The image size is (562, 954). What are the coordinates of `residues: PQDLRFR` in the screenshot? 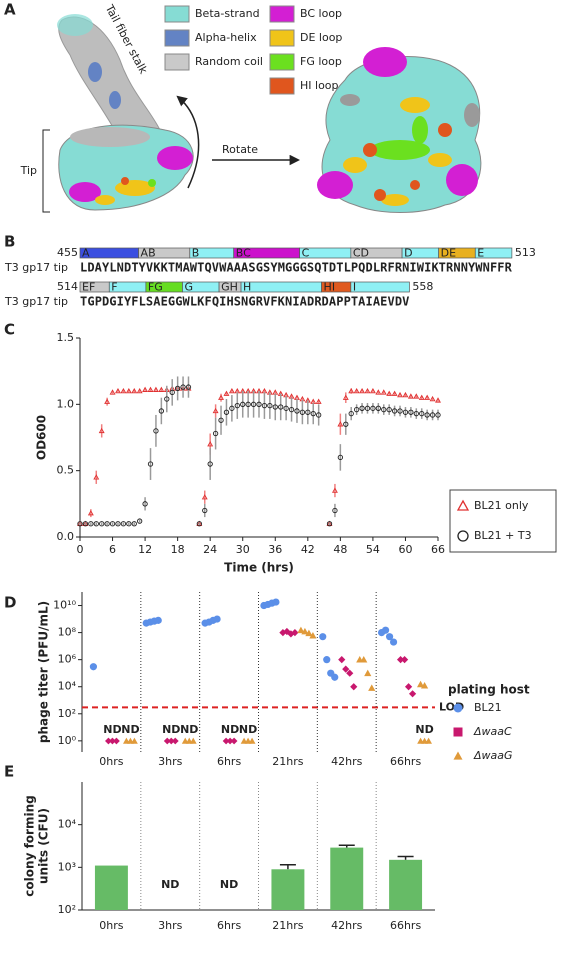 It's located at (377, 268).